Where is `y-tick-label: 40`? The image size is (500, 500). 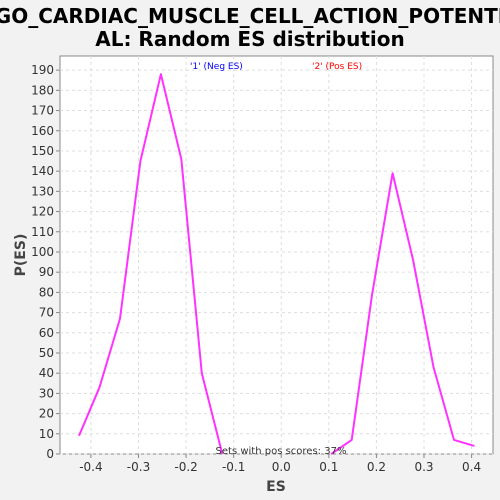 y-tick-label: 40 is located at coordinates (46, 373).